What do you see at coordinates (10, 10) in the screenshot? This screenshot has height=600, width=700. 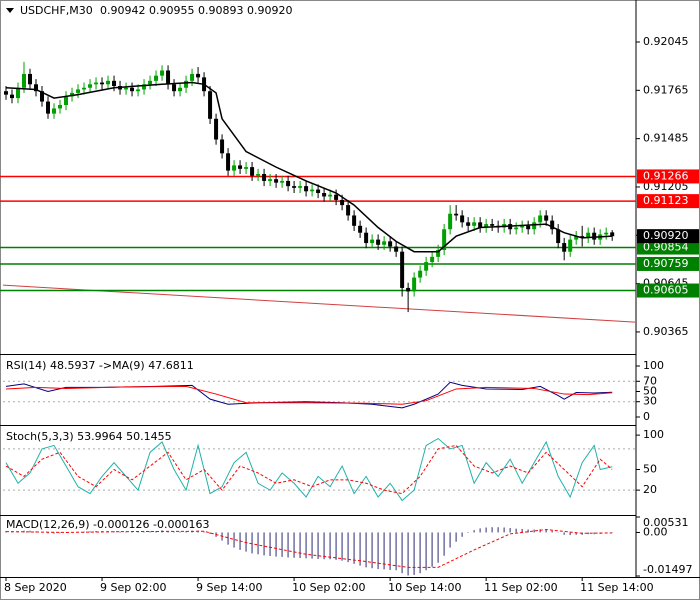 I see `menu-arrow` at bounding box center [10, 10].